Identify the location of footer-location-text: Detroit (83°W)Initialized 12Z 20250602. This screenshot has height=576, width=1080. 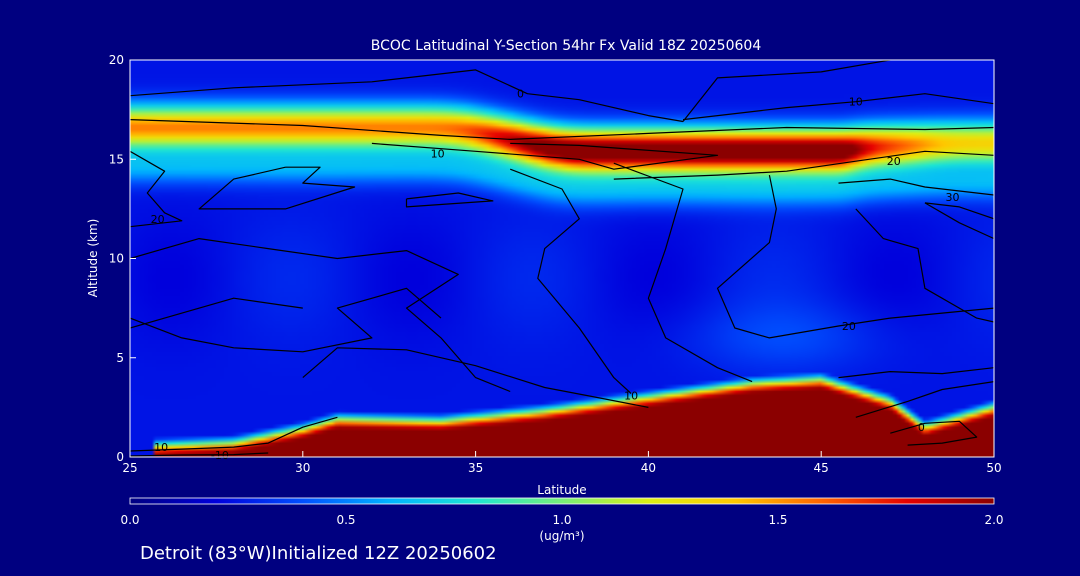
(318, 553).